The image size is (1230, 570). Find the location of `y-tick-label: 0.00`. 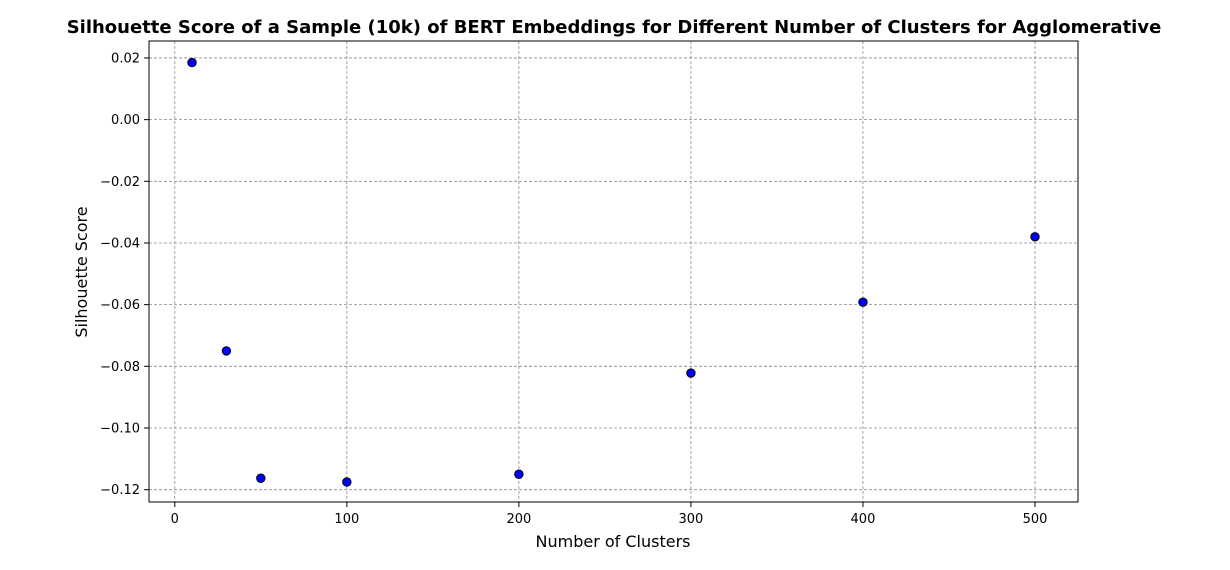

y-tick-label: 0.00 is located at coordinates (125, 120).